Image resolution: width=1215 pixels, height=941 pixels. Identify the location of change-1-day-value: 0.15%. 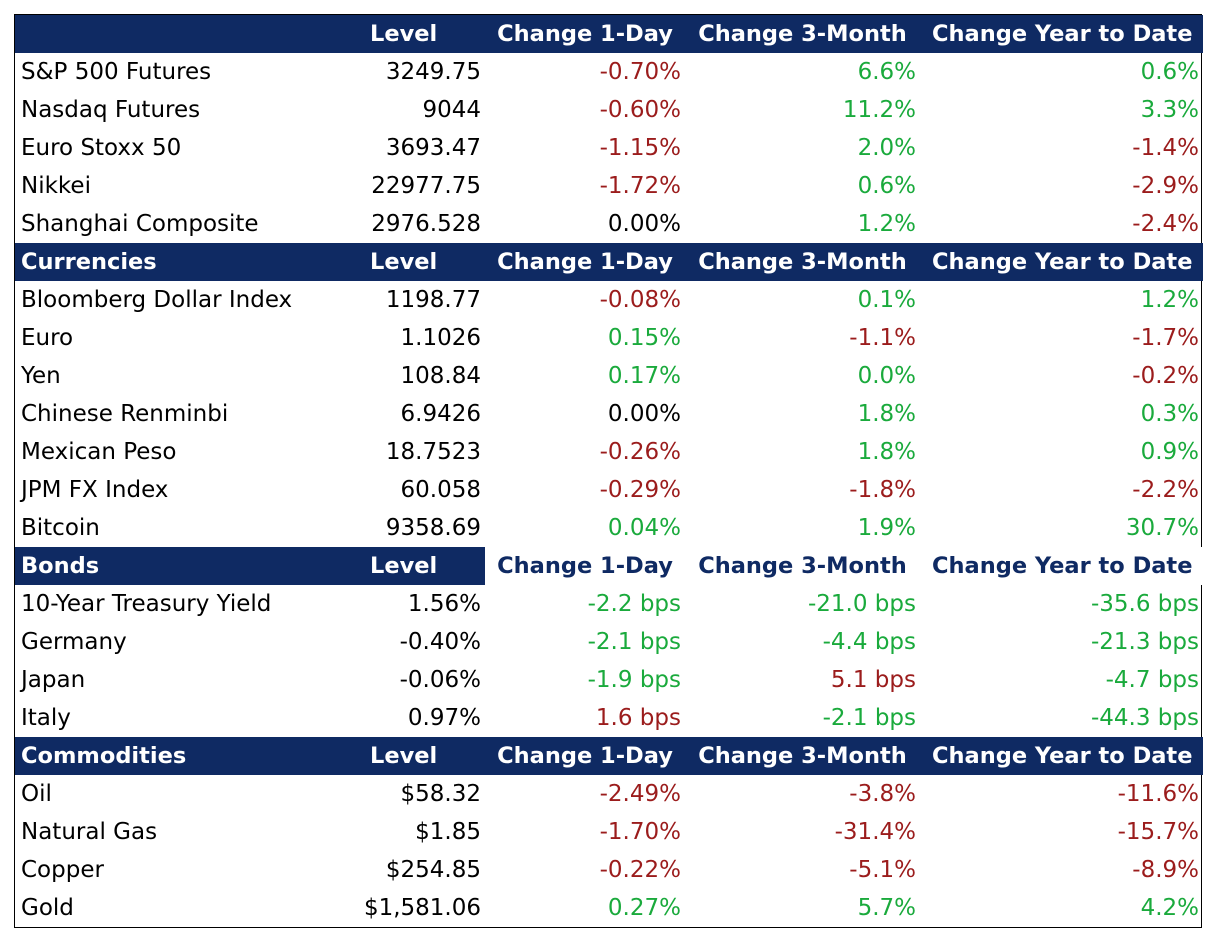
(644, 338).